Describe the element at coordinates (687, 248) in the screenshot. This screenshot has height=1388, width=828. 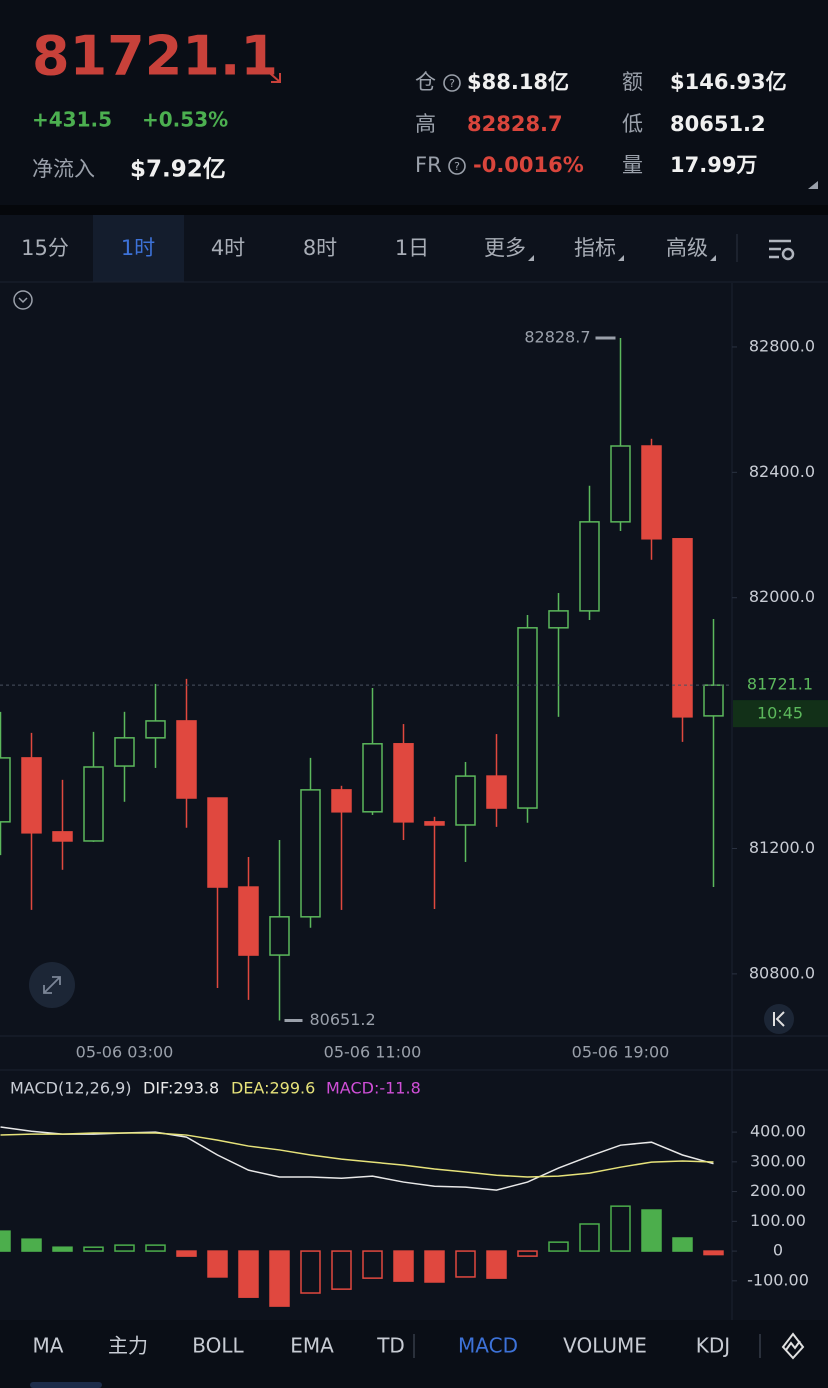
I see `timeframe-tab: 高级` at that location.